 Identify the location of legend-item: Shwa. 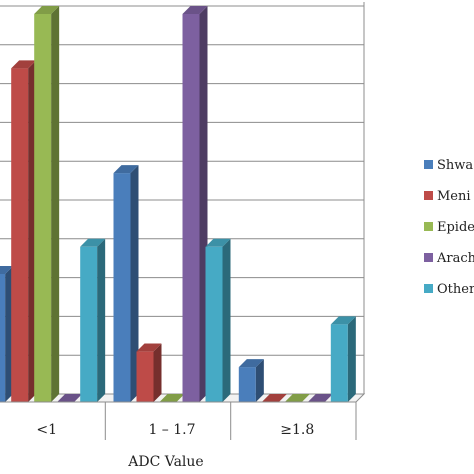
(448, 165).